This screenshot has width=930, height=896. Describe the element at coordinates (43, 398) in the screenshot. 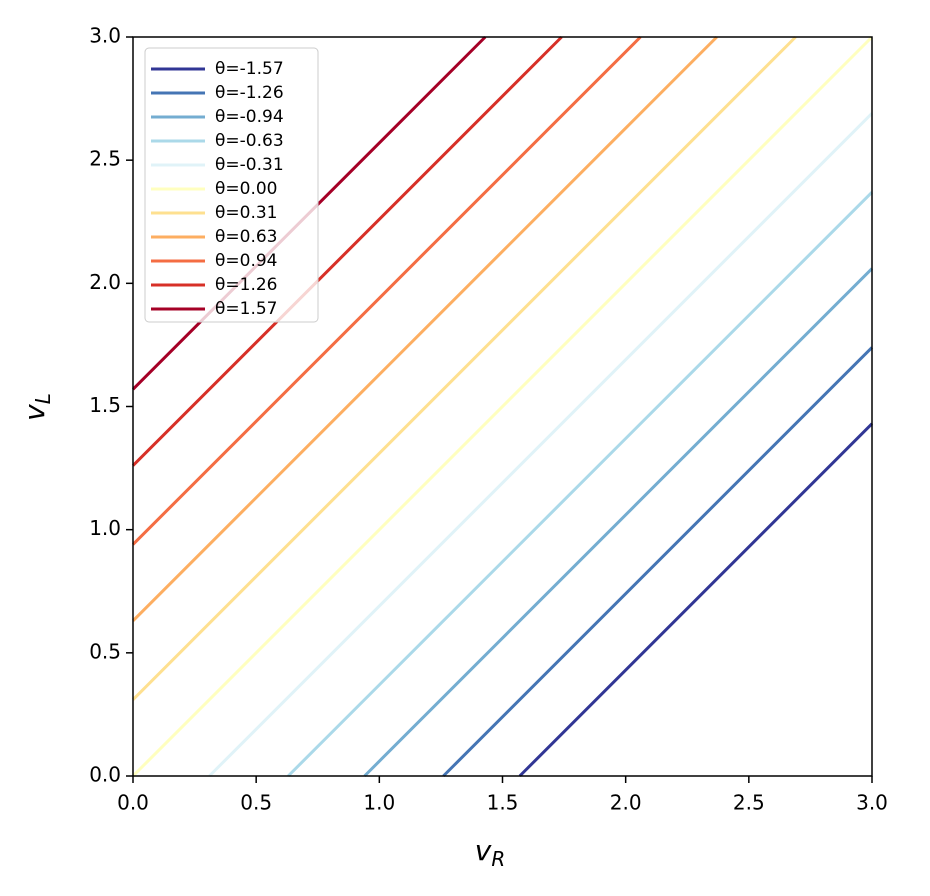

I see `y-label-sub: L` at that location.